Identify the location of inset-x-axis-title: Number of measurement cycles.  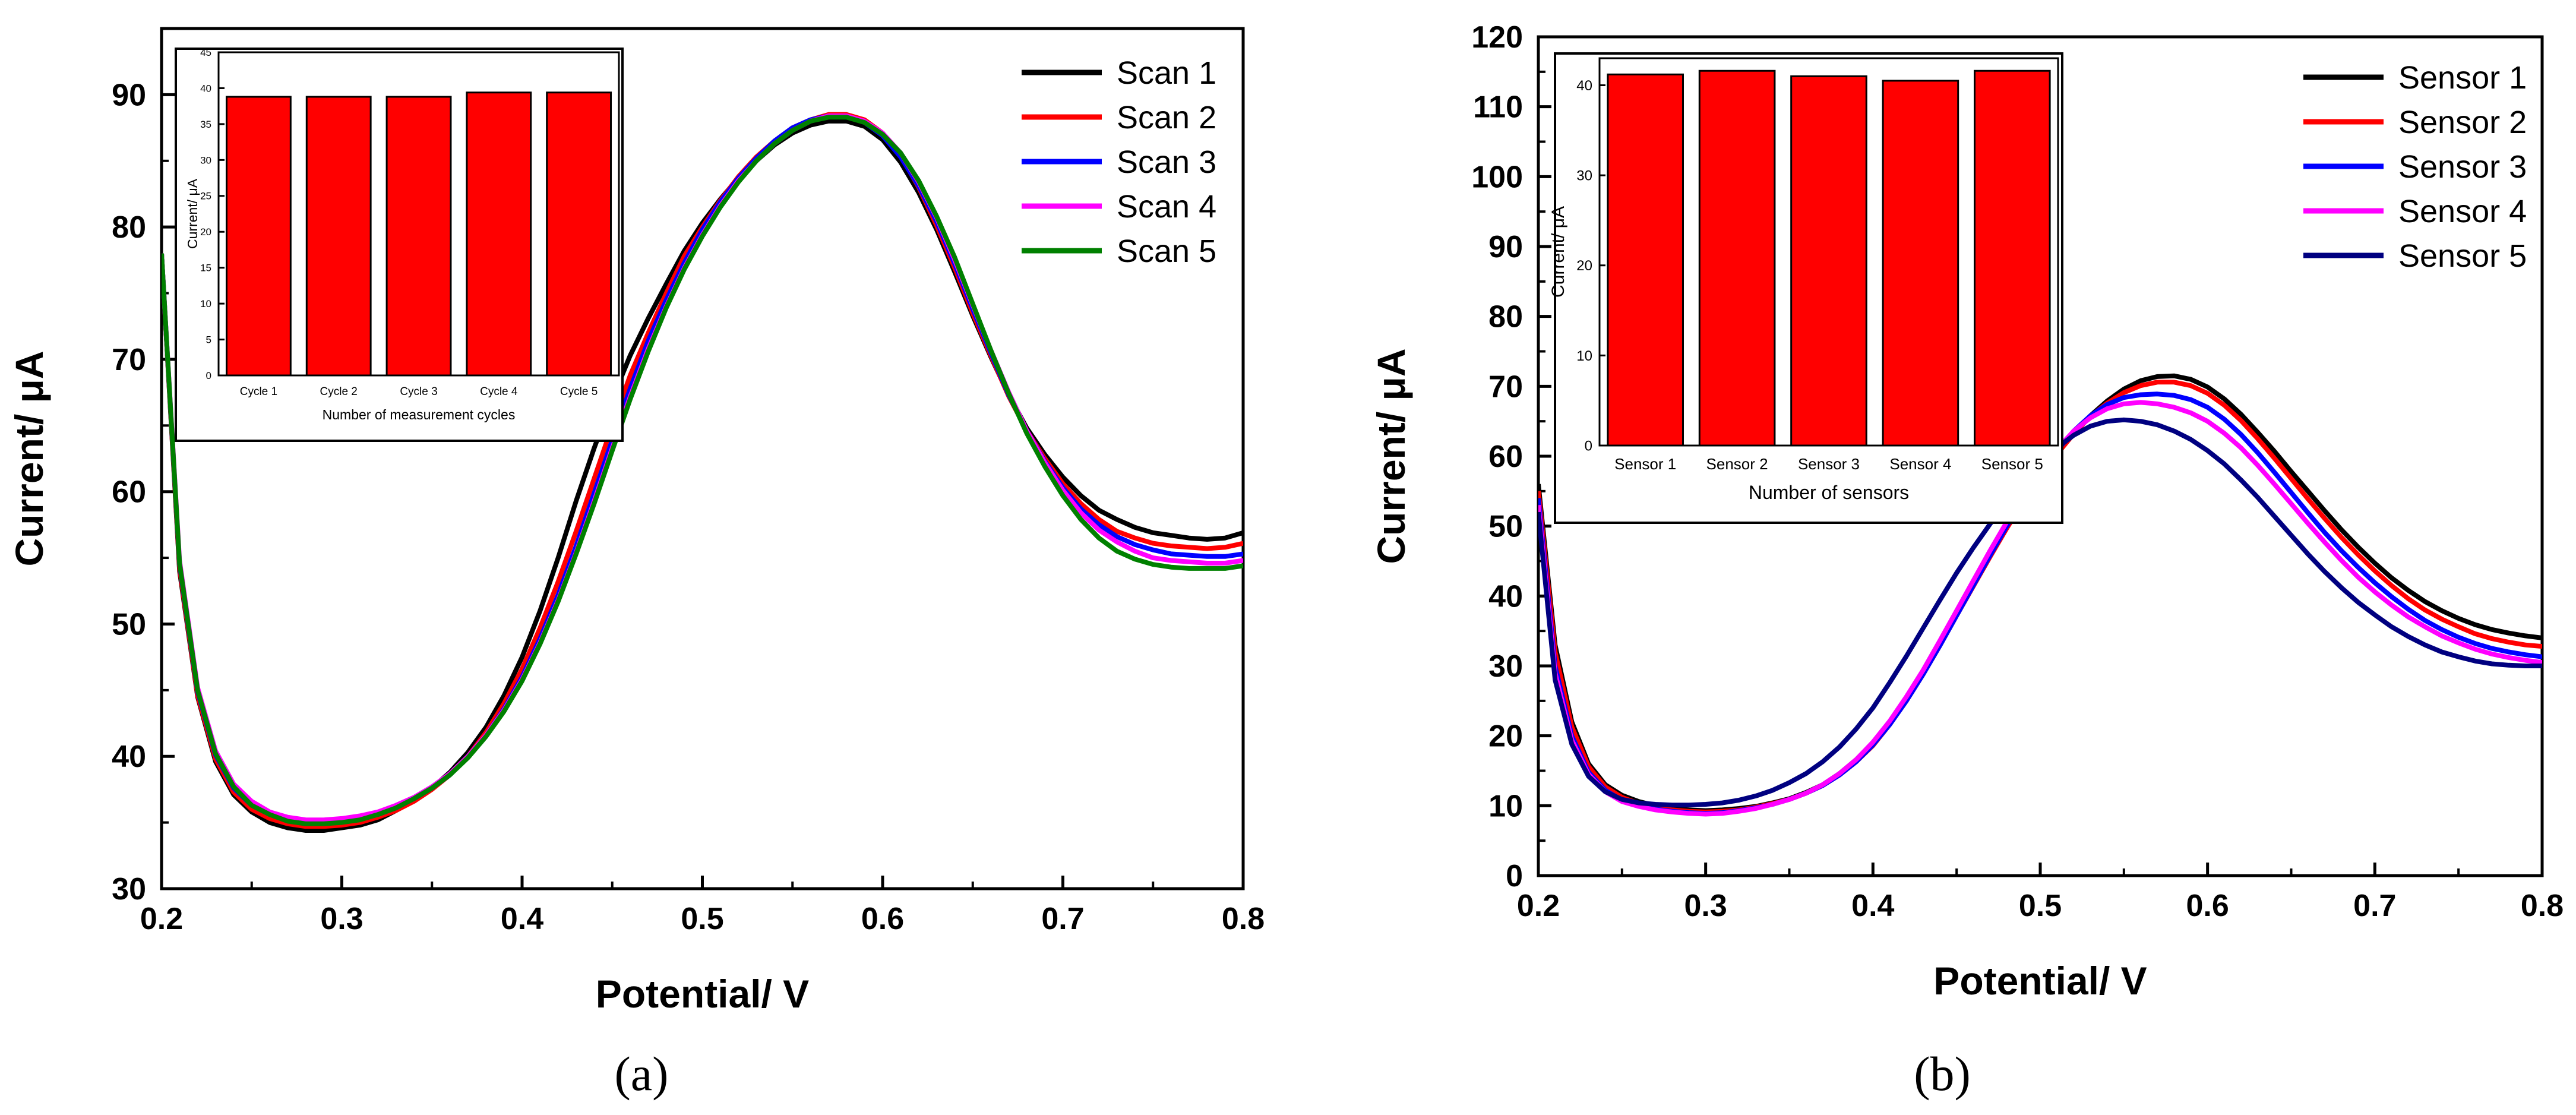
(419, 415).